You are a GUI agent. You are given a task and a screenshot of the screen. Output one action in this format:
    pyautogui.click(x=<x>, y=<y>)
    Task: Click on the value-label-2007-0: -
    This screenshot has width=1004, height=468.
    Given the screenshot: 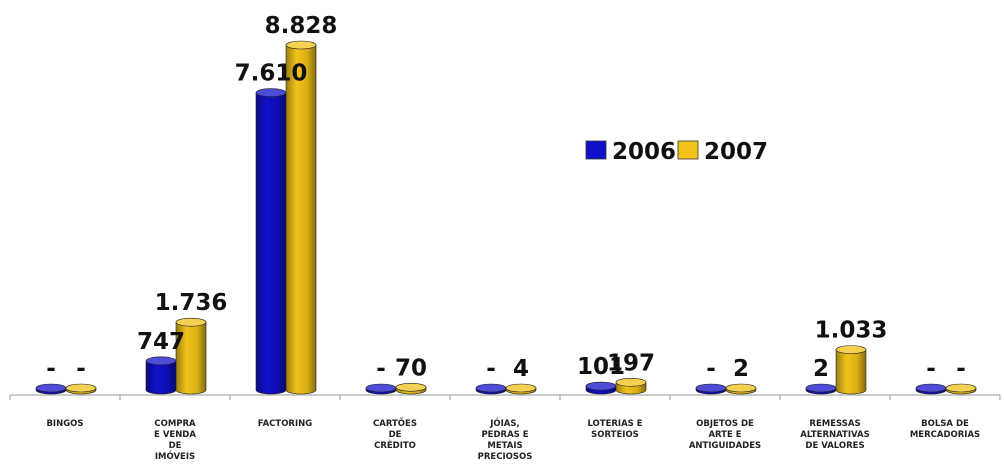 What is the action you would take?
    pyautogui.click(x=81, y=369)
    